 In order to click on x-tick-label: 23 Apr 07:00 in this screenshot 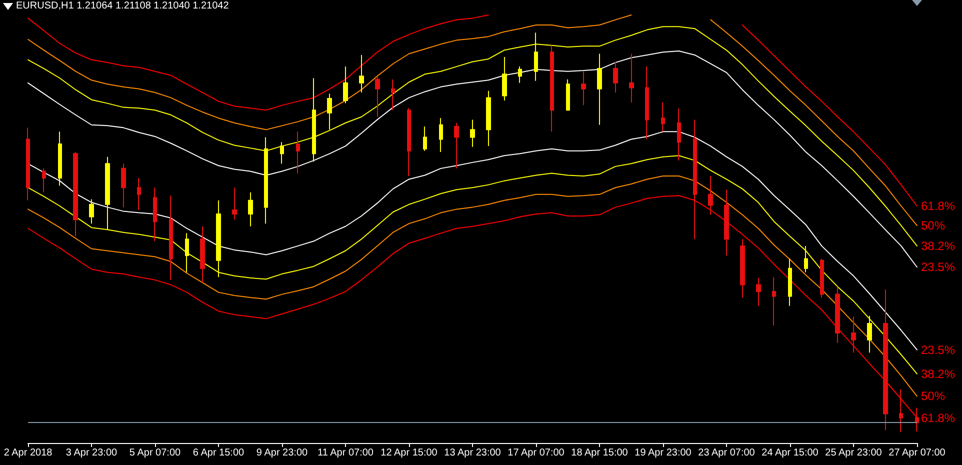, I will do `click(727, 453)`.